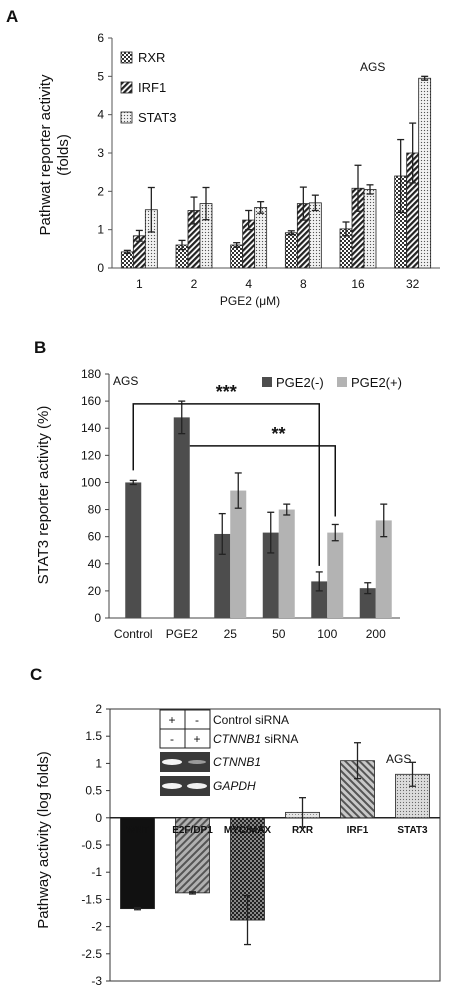 The width and height of the screenshot is (468, 996). I want to click on inset-row1-sign-1: +, so click(171, 720).